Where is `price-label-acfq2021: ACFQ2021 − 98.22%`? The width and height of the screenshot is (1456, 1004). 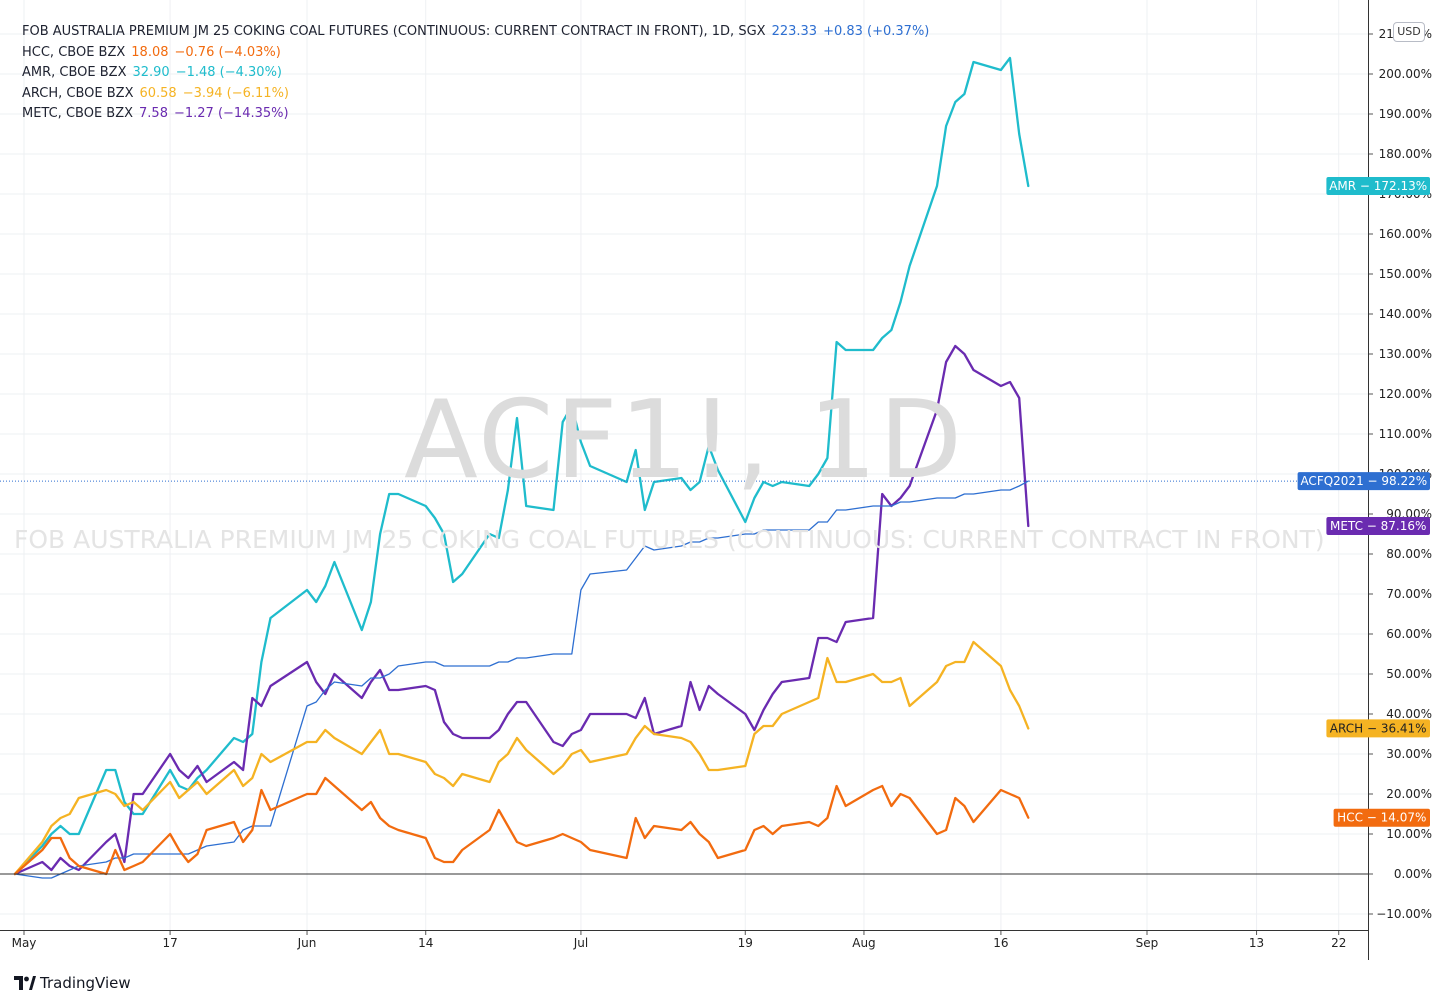
price-label-acfq2021: ACFQ2021 − 98.22% is located at coordinates (1363, 481).